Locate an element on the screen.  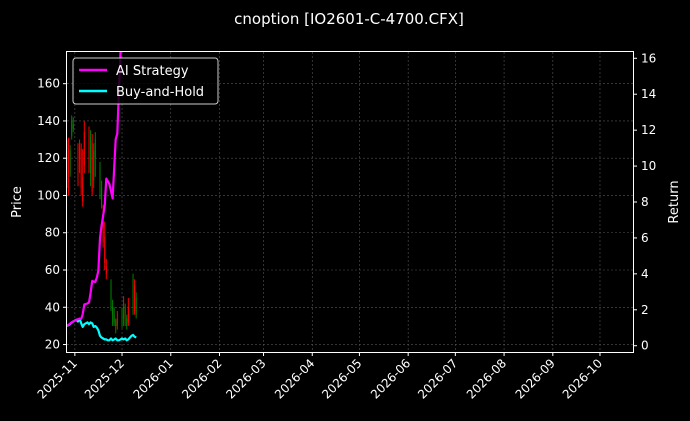
left-tick-label: 100 is located at coordinates (48, 195).